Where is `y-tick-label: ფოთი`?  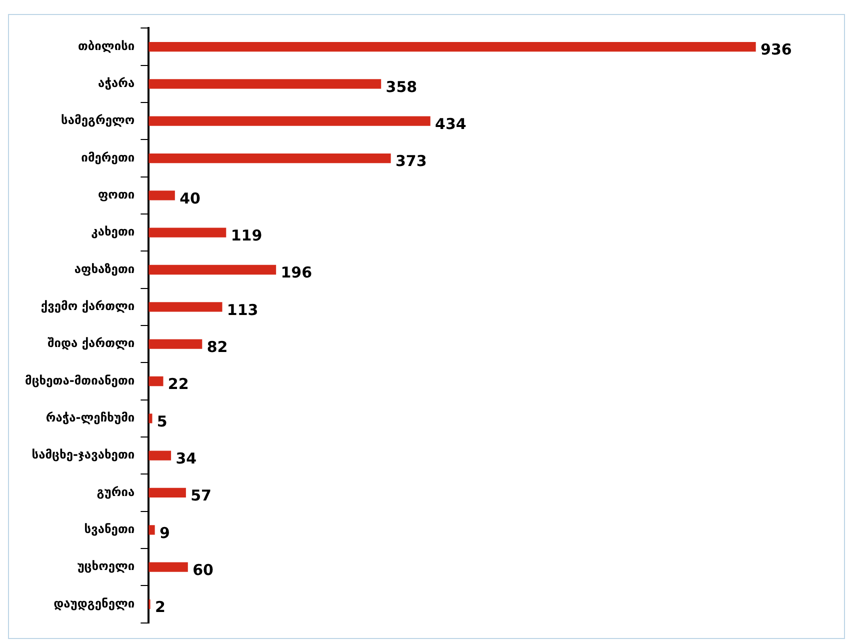
y-tick-label: ფოთი is located at coordinates (116, 195).